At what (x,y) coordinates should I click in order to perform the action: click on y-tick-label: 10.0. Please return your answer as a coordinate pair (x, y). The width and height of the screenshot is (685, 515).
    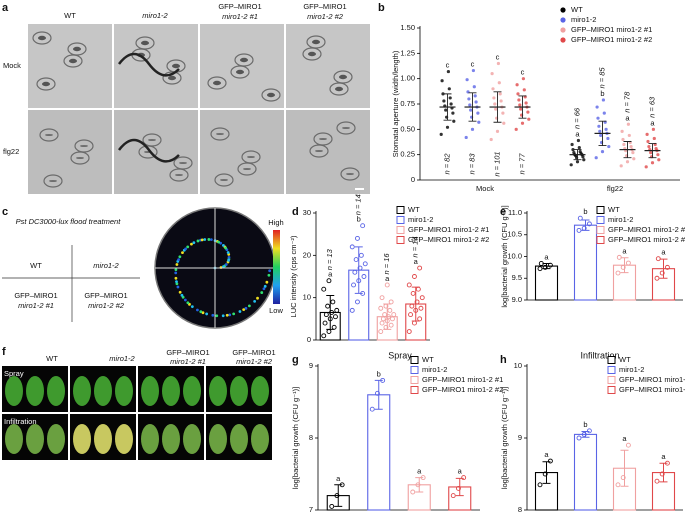
    Looking at the image, I should click on (514, 255).